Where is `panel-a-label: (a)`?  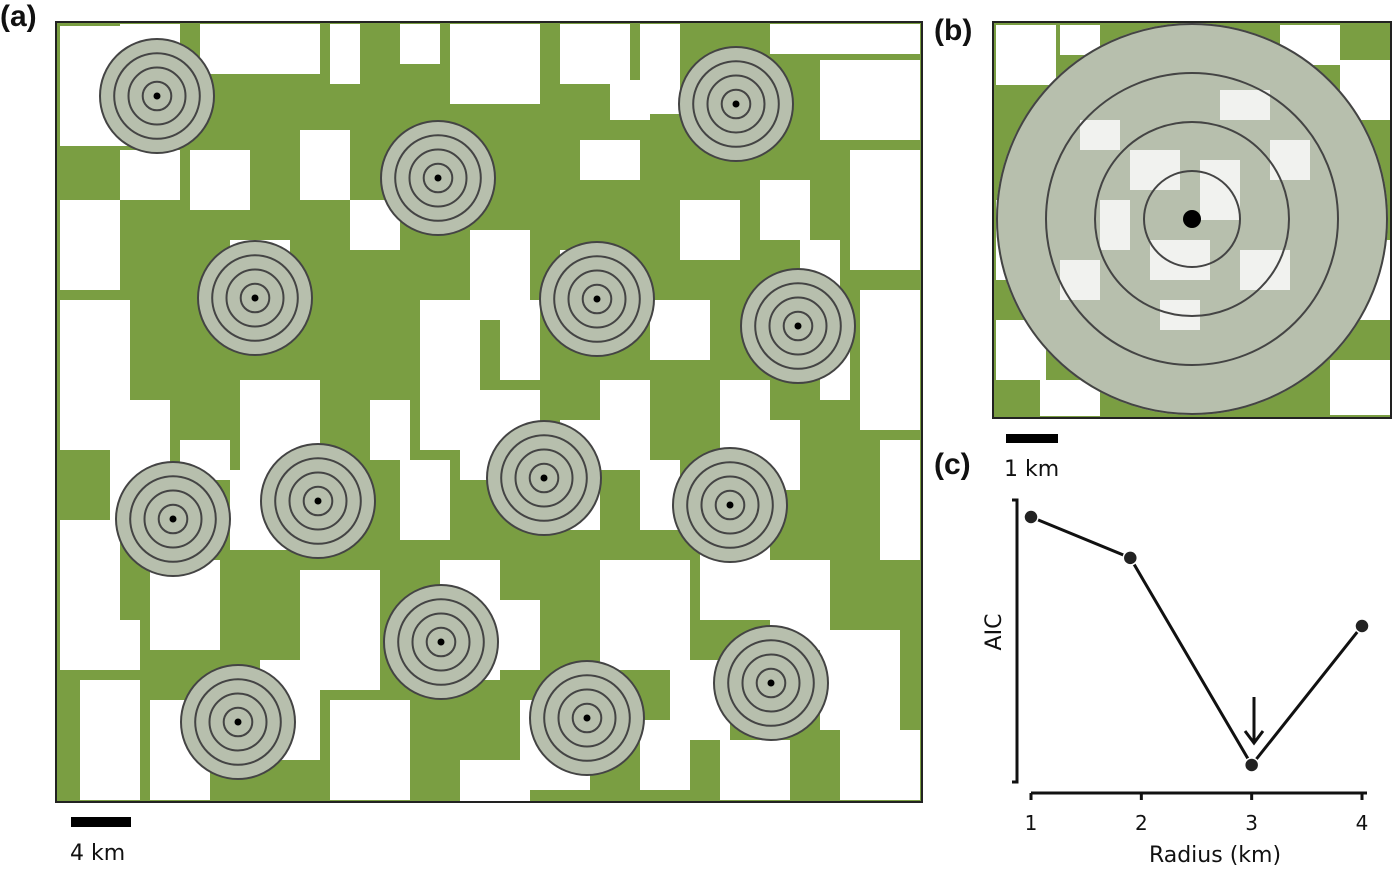 panel-a-label: (a) is located at coordinates (18, 16).